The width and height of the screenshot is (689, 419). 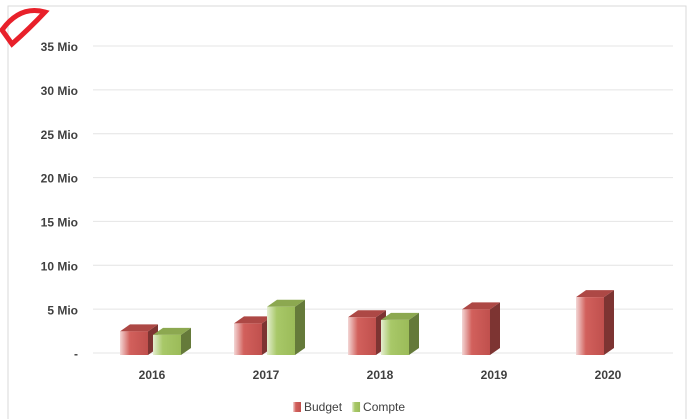 What do you see at coordinates (266, 375) in the screenshot?
I see `x-tick-label: 2017` at bounding box center [266, 375].